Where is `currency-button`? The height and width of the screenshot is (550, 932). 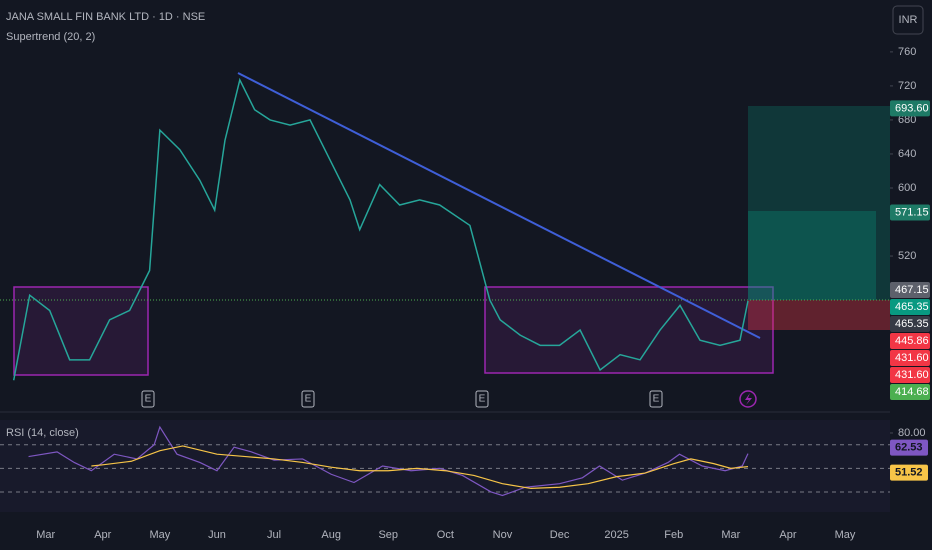 currency-button is located at coordinates (908, 20).